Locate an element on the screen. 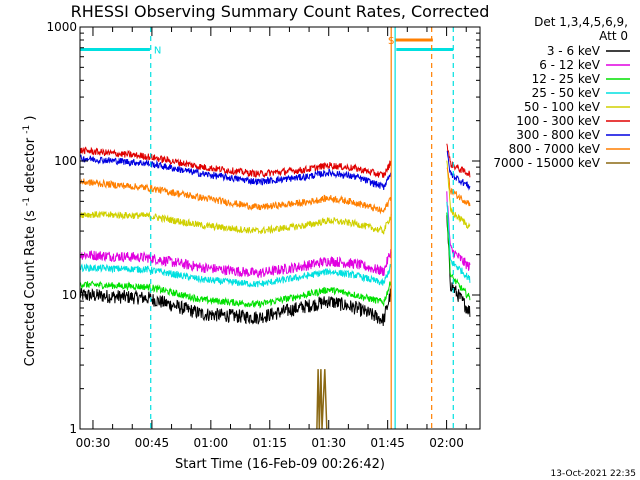 Image resolution: width=640 pixels, height=480 pixels. x-tick-label-6: 02:00 is located at coordinates (446, 443).